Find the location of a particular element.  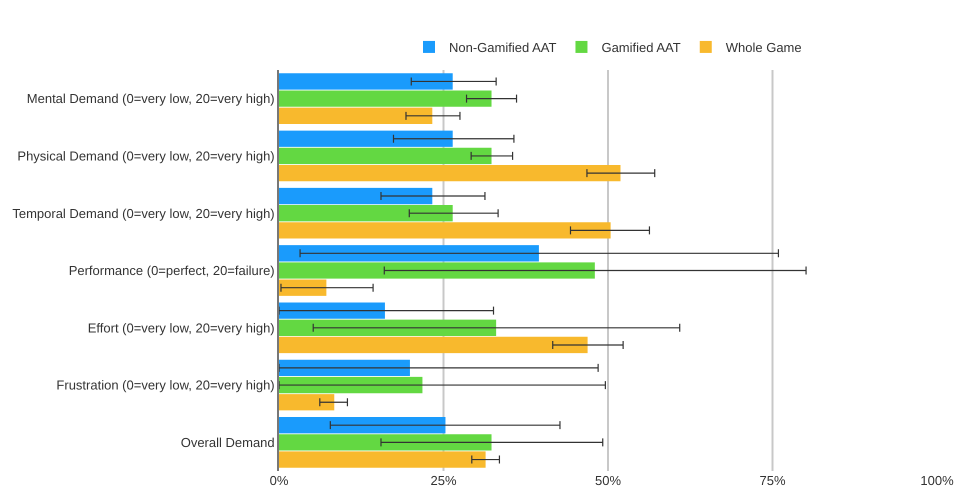

y-tick-label: Performance (0=perfect, 20=failure) is located at coordinates (171, 270).